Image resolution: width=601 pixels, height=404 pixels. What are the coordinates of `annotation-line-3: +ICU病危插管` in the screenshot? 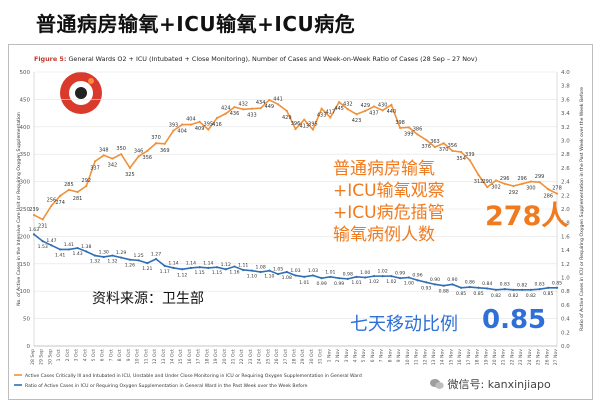 It's located at (389, 213).